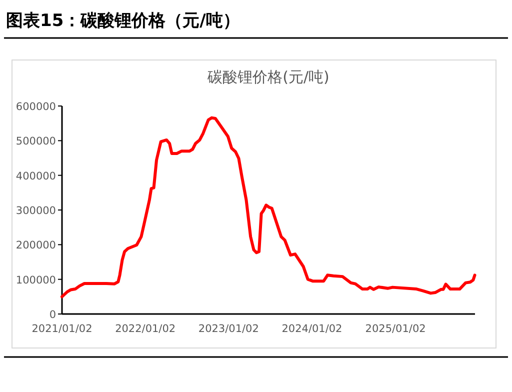 This screenshot has height=392, width=512. What do you see at coordinates (36, 246) in the screenshot?
I see `y-tick-label: 200000` at bounding box center [36, 246].